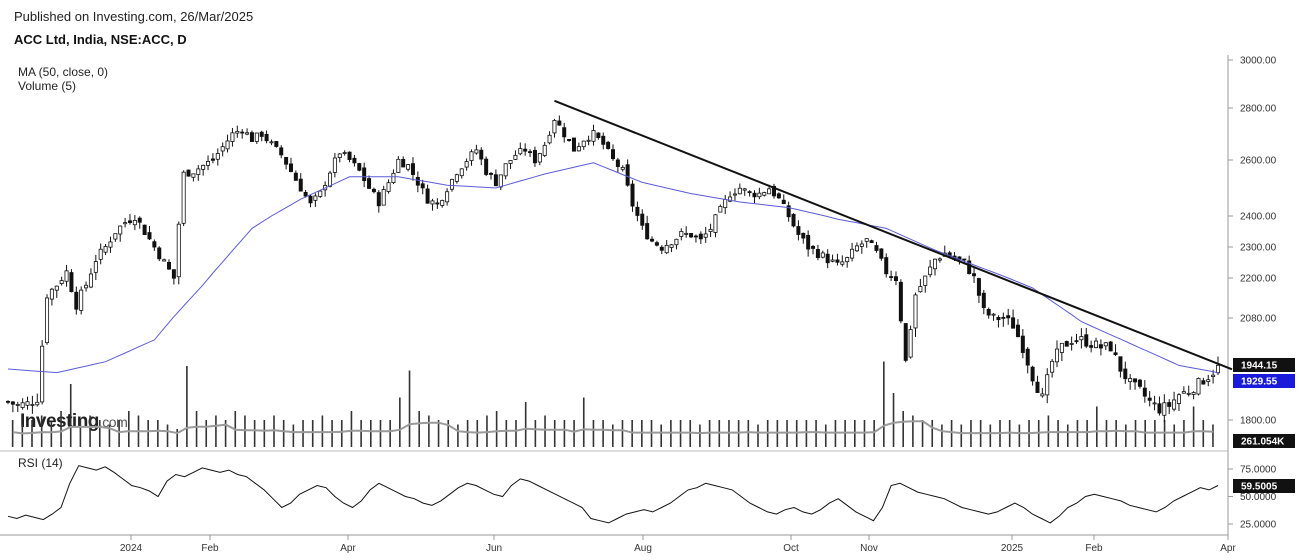  Describe the element at coordinates (1258, 319) in the screenshot. I see `price-tick-label: 2080.00` at that location.